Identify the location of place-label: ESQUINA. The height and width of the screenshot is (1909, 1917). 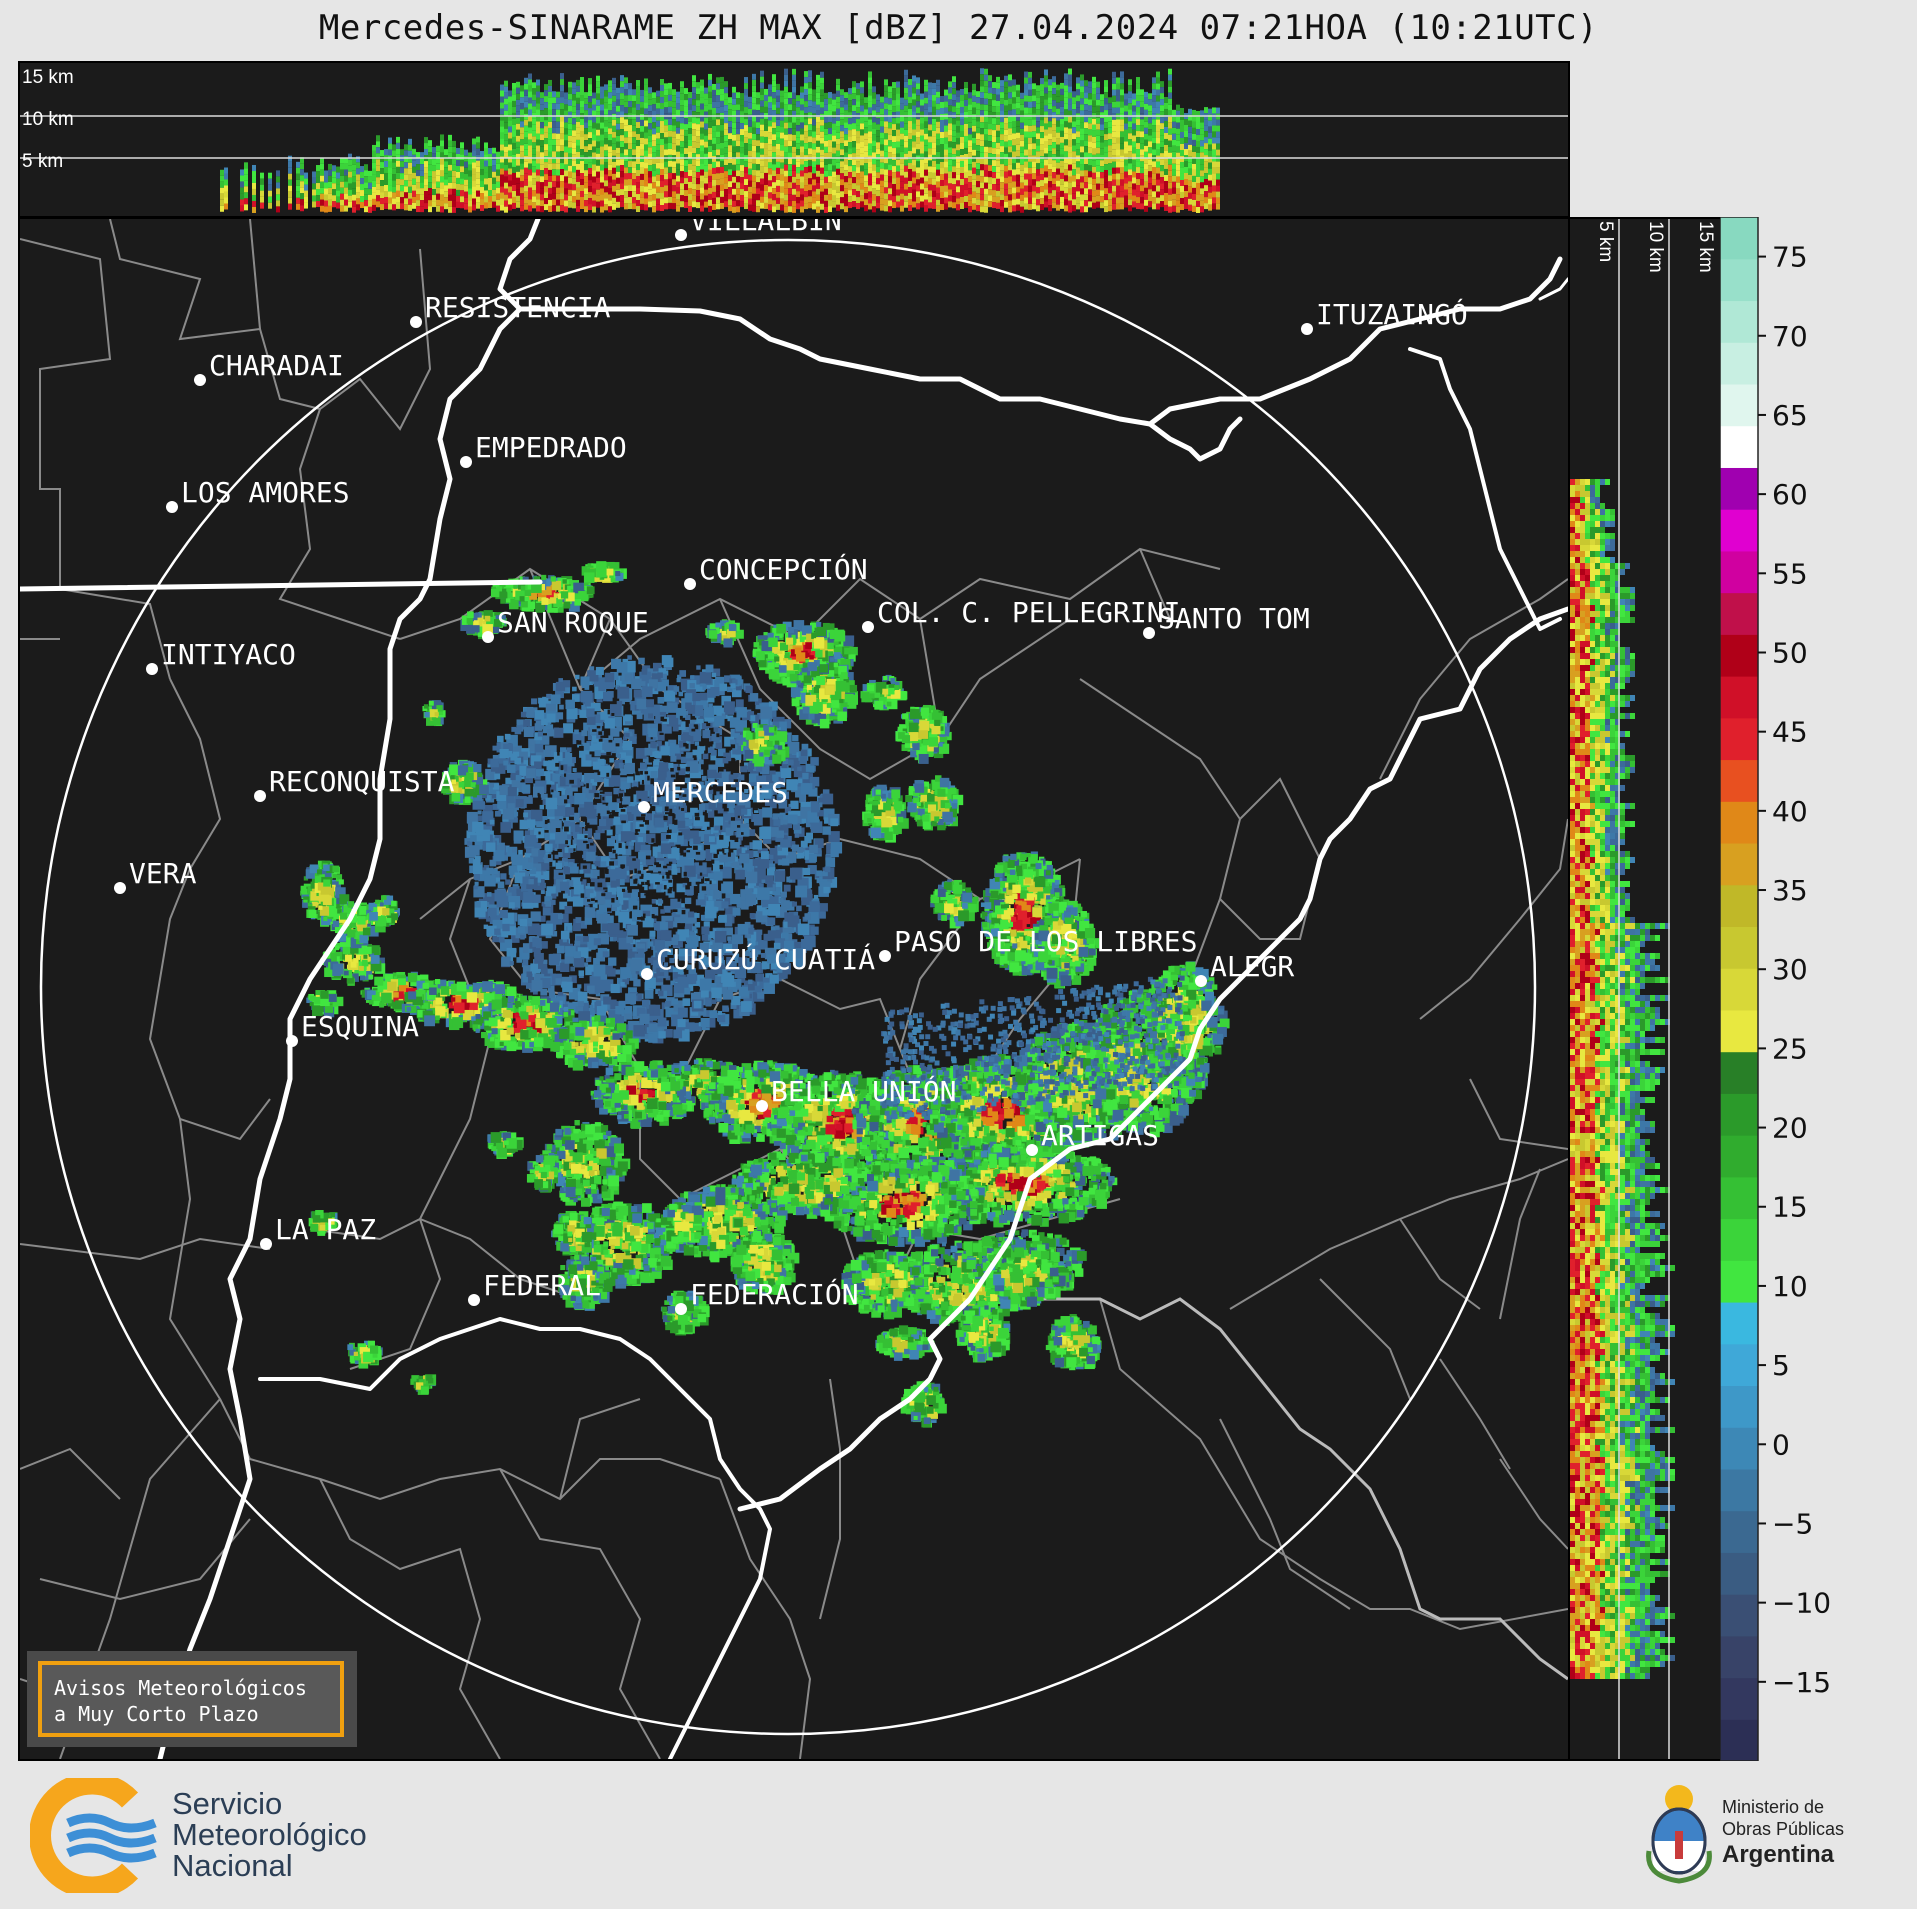
(360, 1026).